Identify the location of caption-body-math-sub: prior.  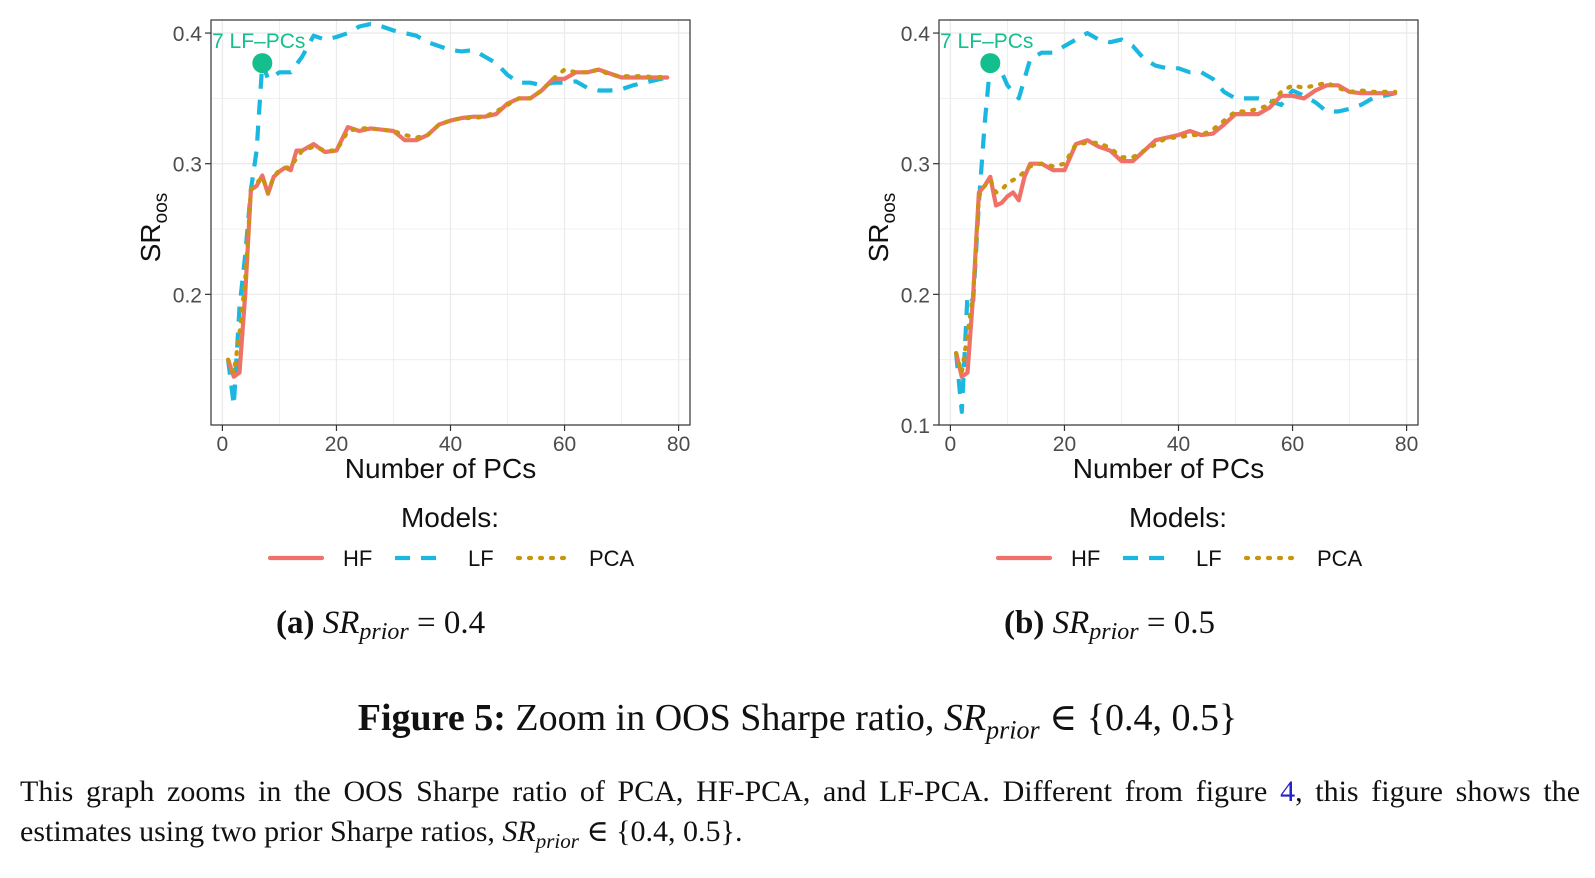
(557, 841).